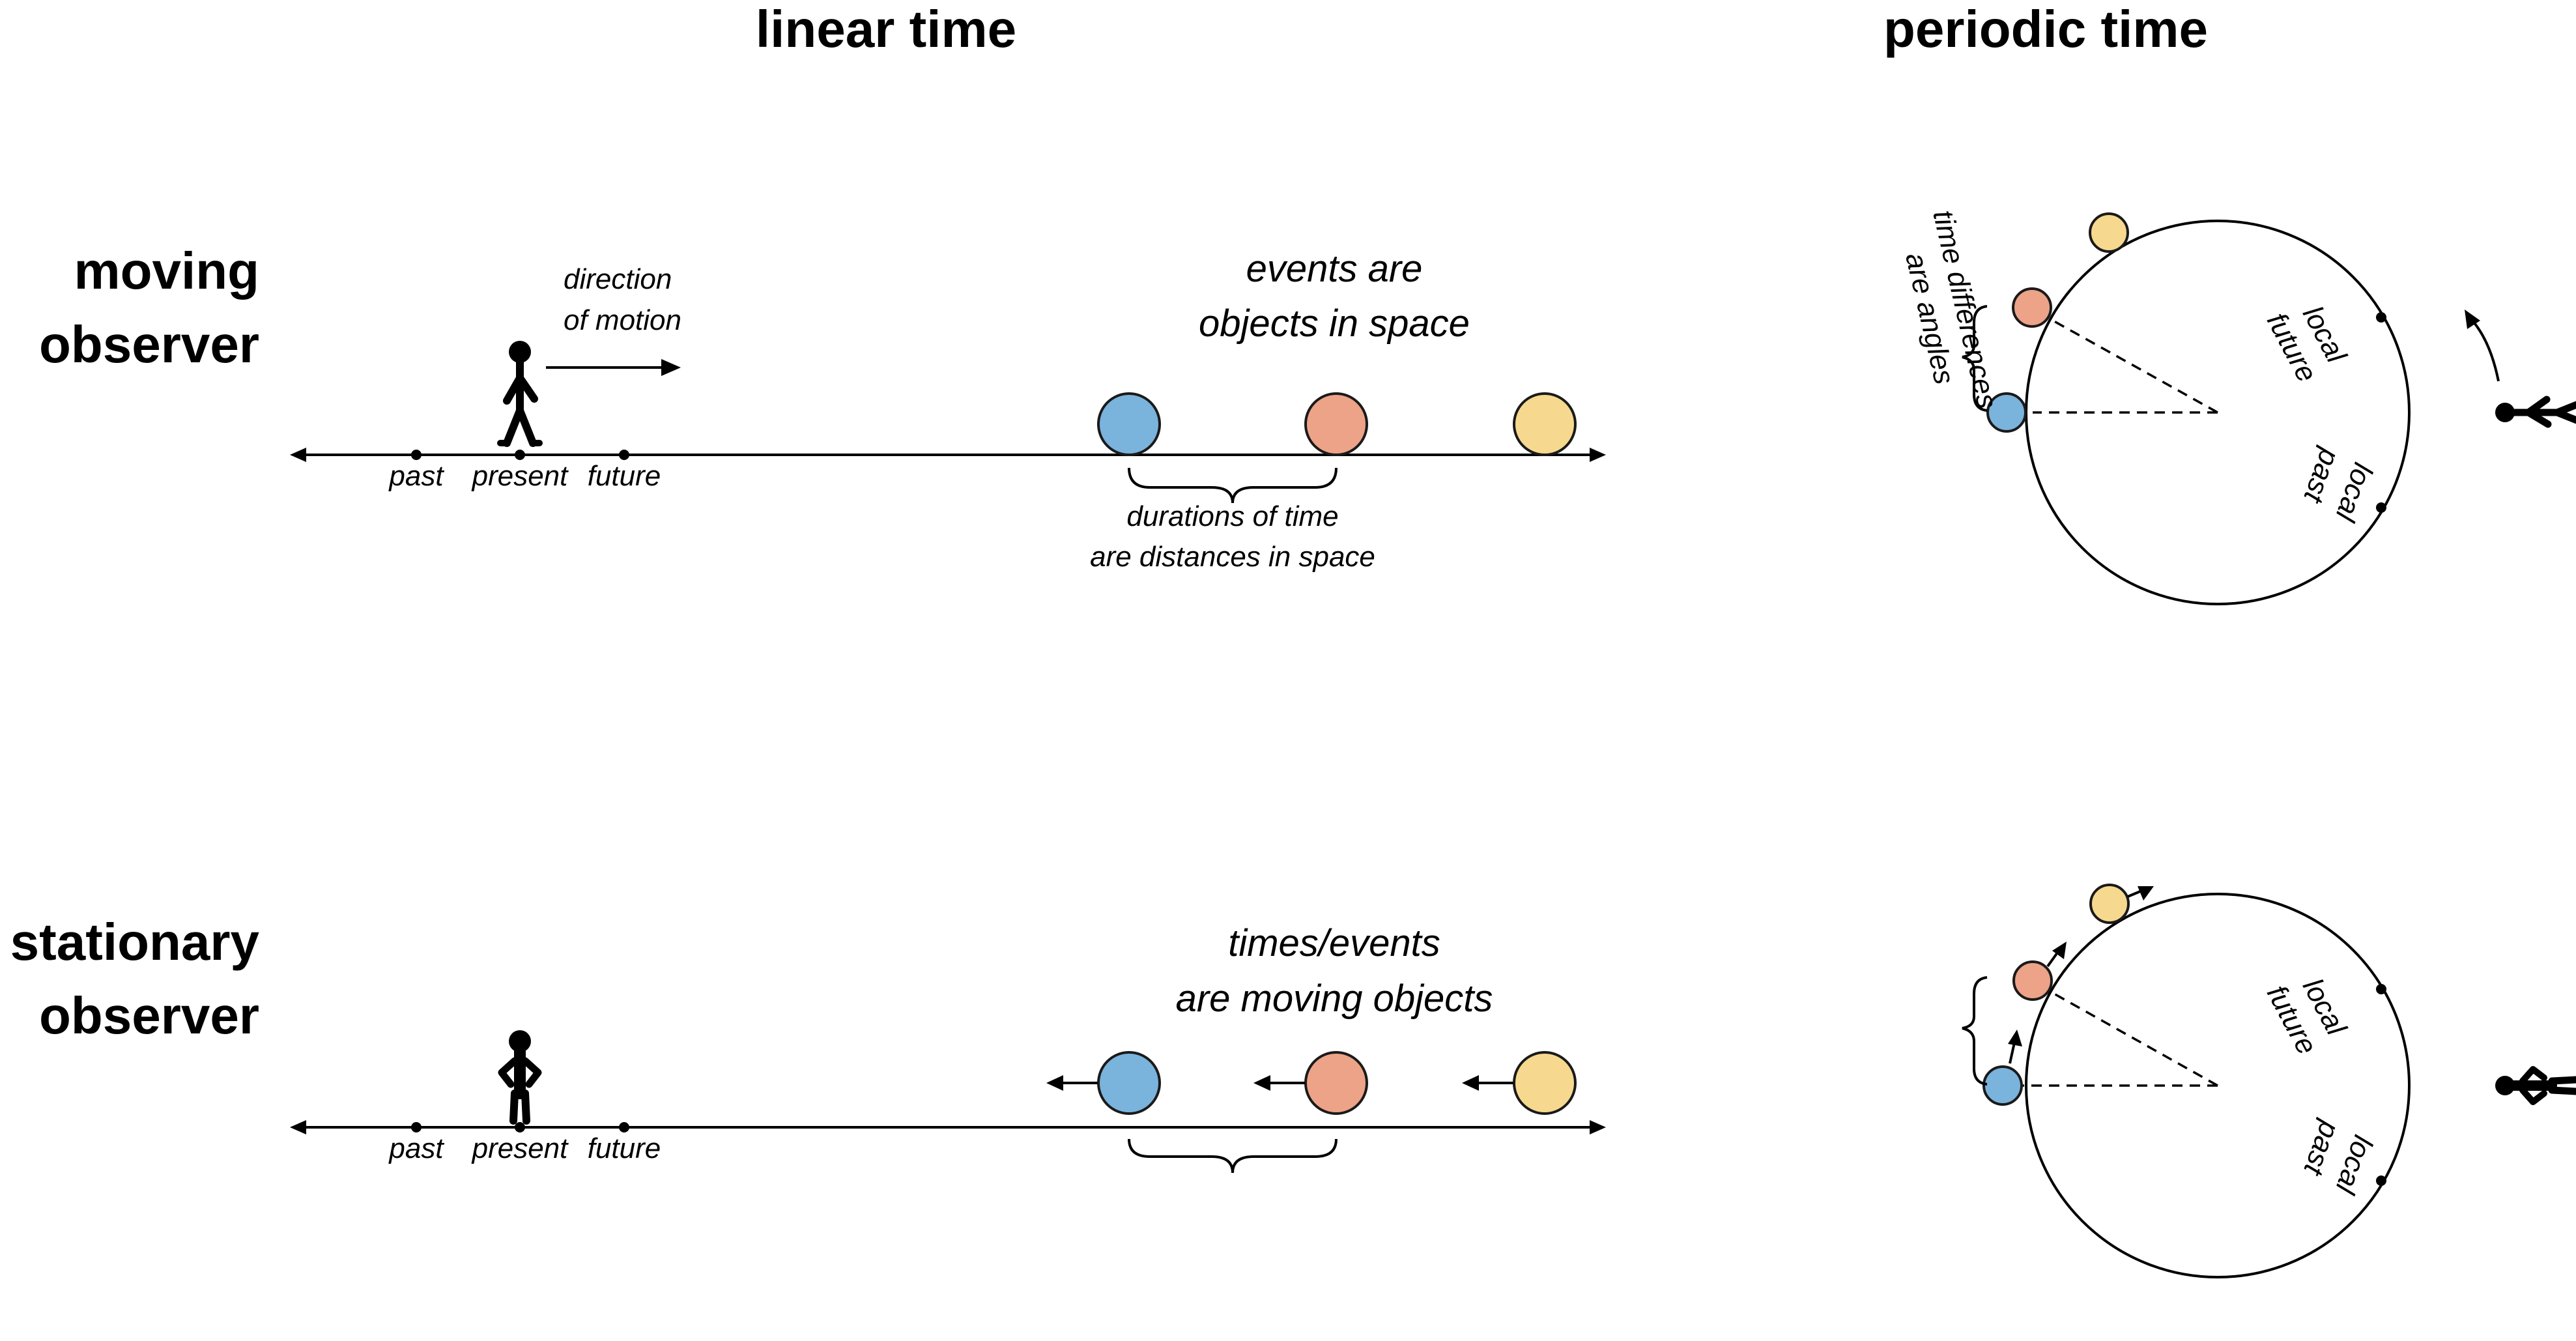 The image size is (2576, 1341). I want to click on direction-label-2: of motion, so click(622, 320).